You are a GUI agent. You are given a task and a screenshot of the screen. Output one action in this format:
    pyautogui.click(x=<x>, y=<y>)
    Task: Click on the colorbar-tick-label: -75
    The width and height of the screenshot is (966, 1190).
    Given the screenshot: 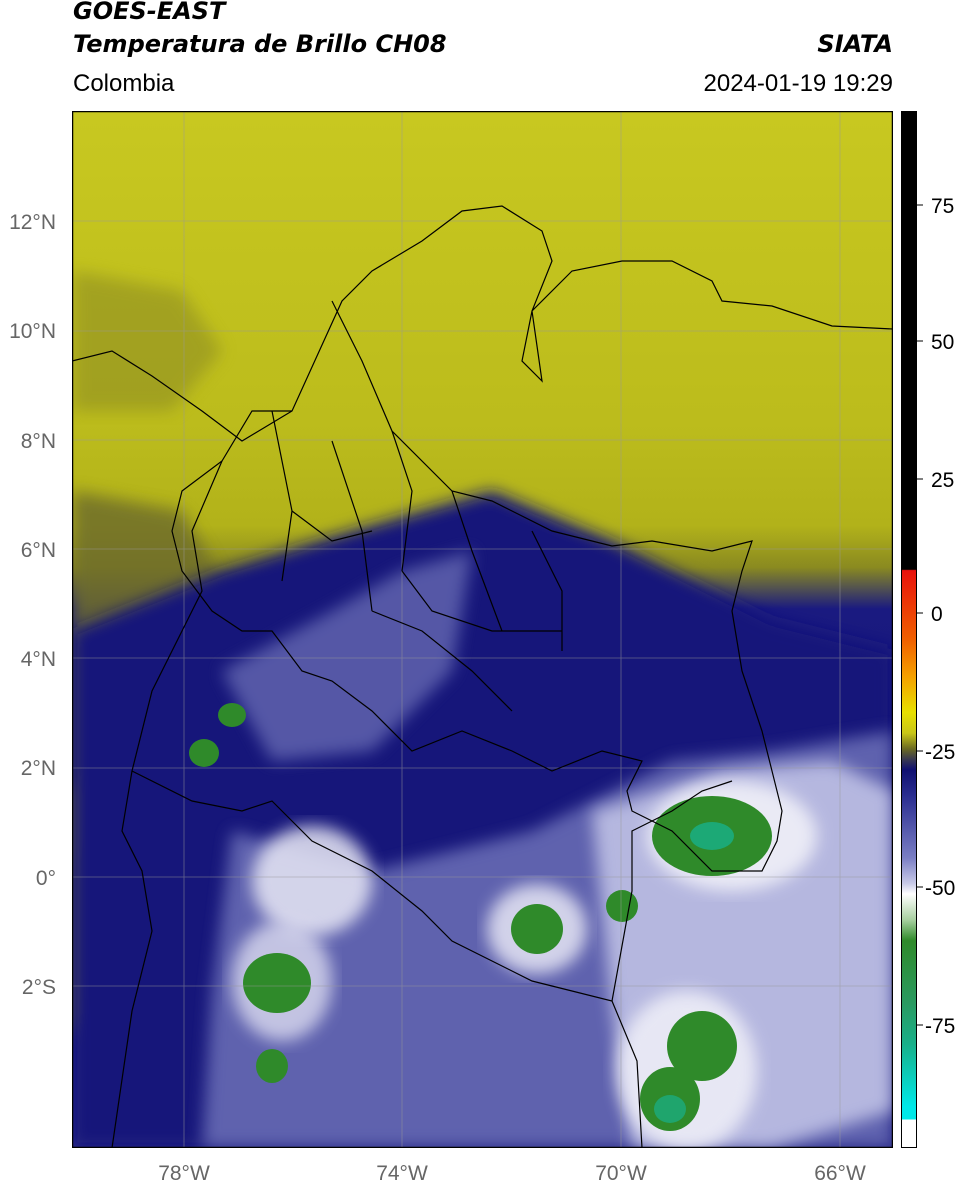 What is the action you would take?
    pyautogui.click(x=940, y=1026)
    